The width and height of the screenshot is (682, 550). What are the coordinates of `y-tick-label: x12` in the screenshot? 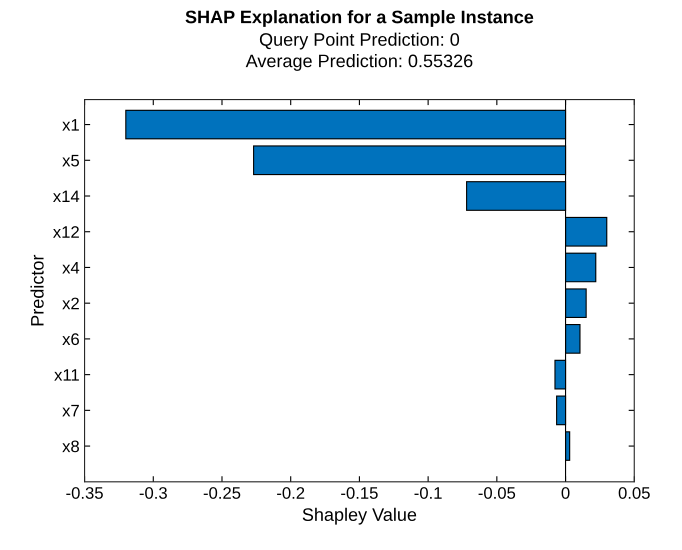 It's located at (66, 232).